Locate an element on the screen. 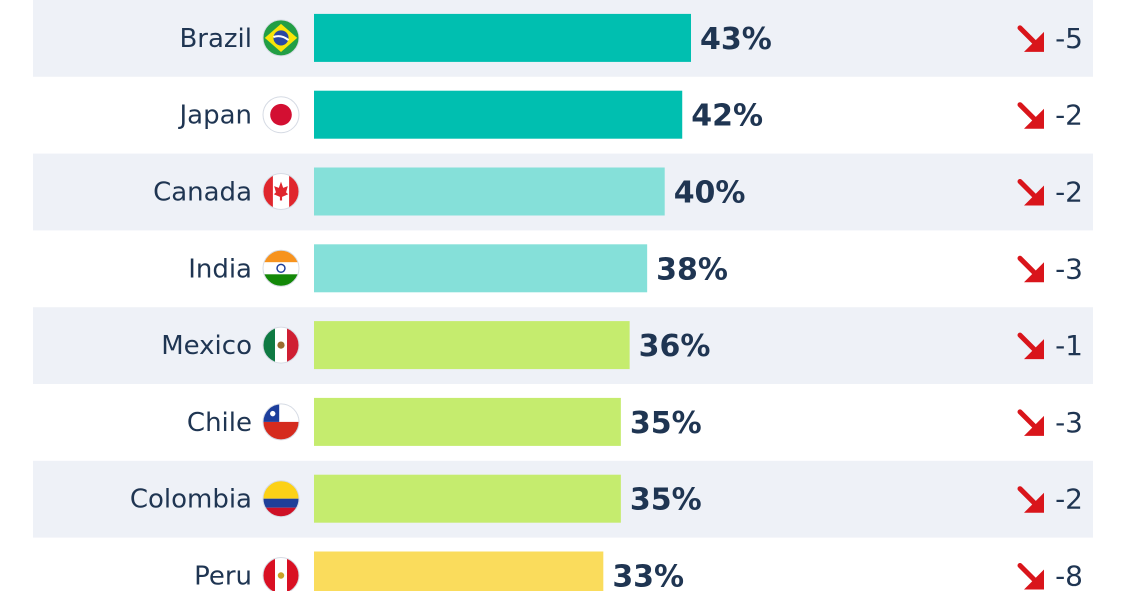  country-label: Colombia is located at coordinates (191, 500).